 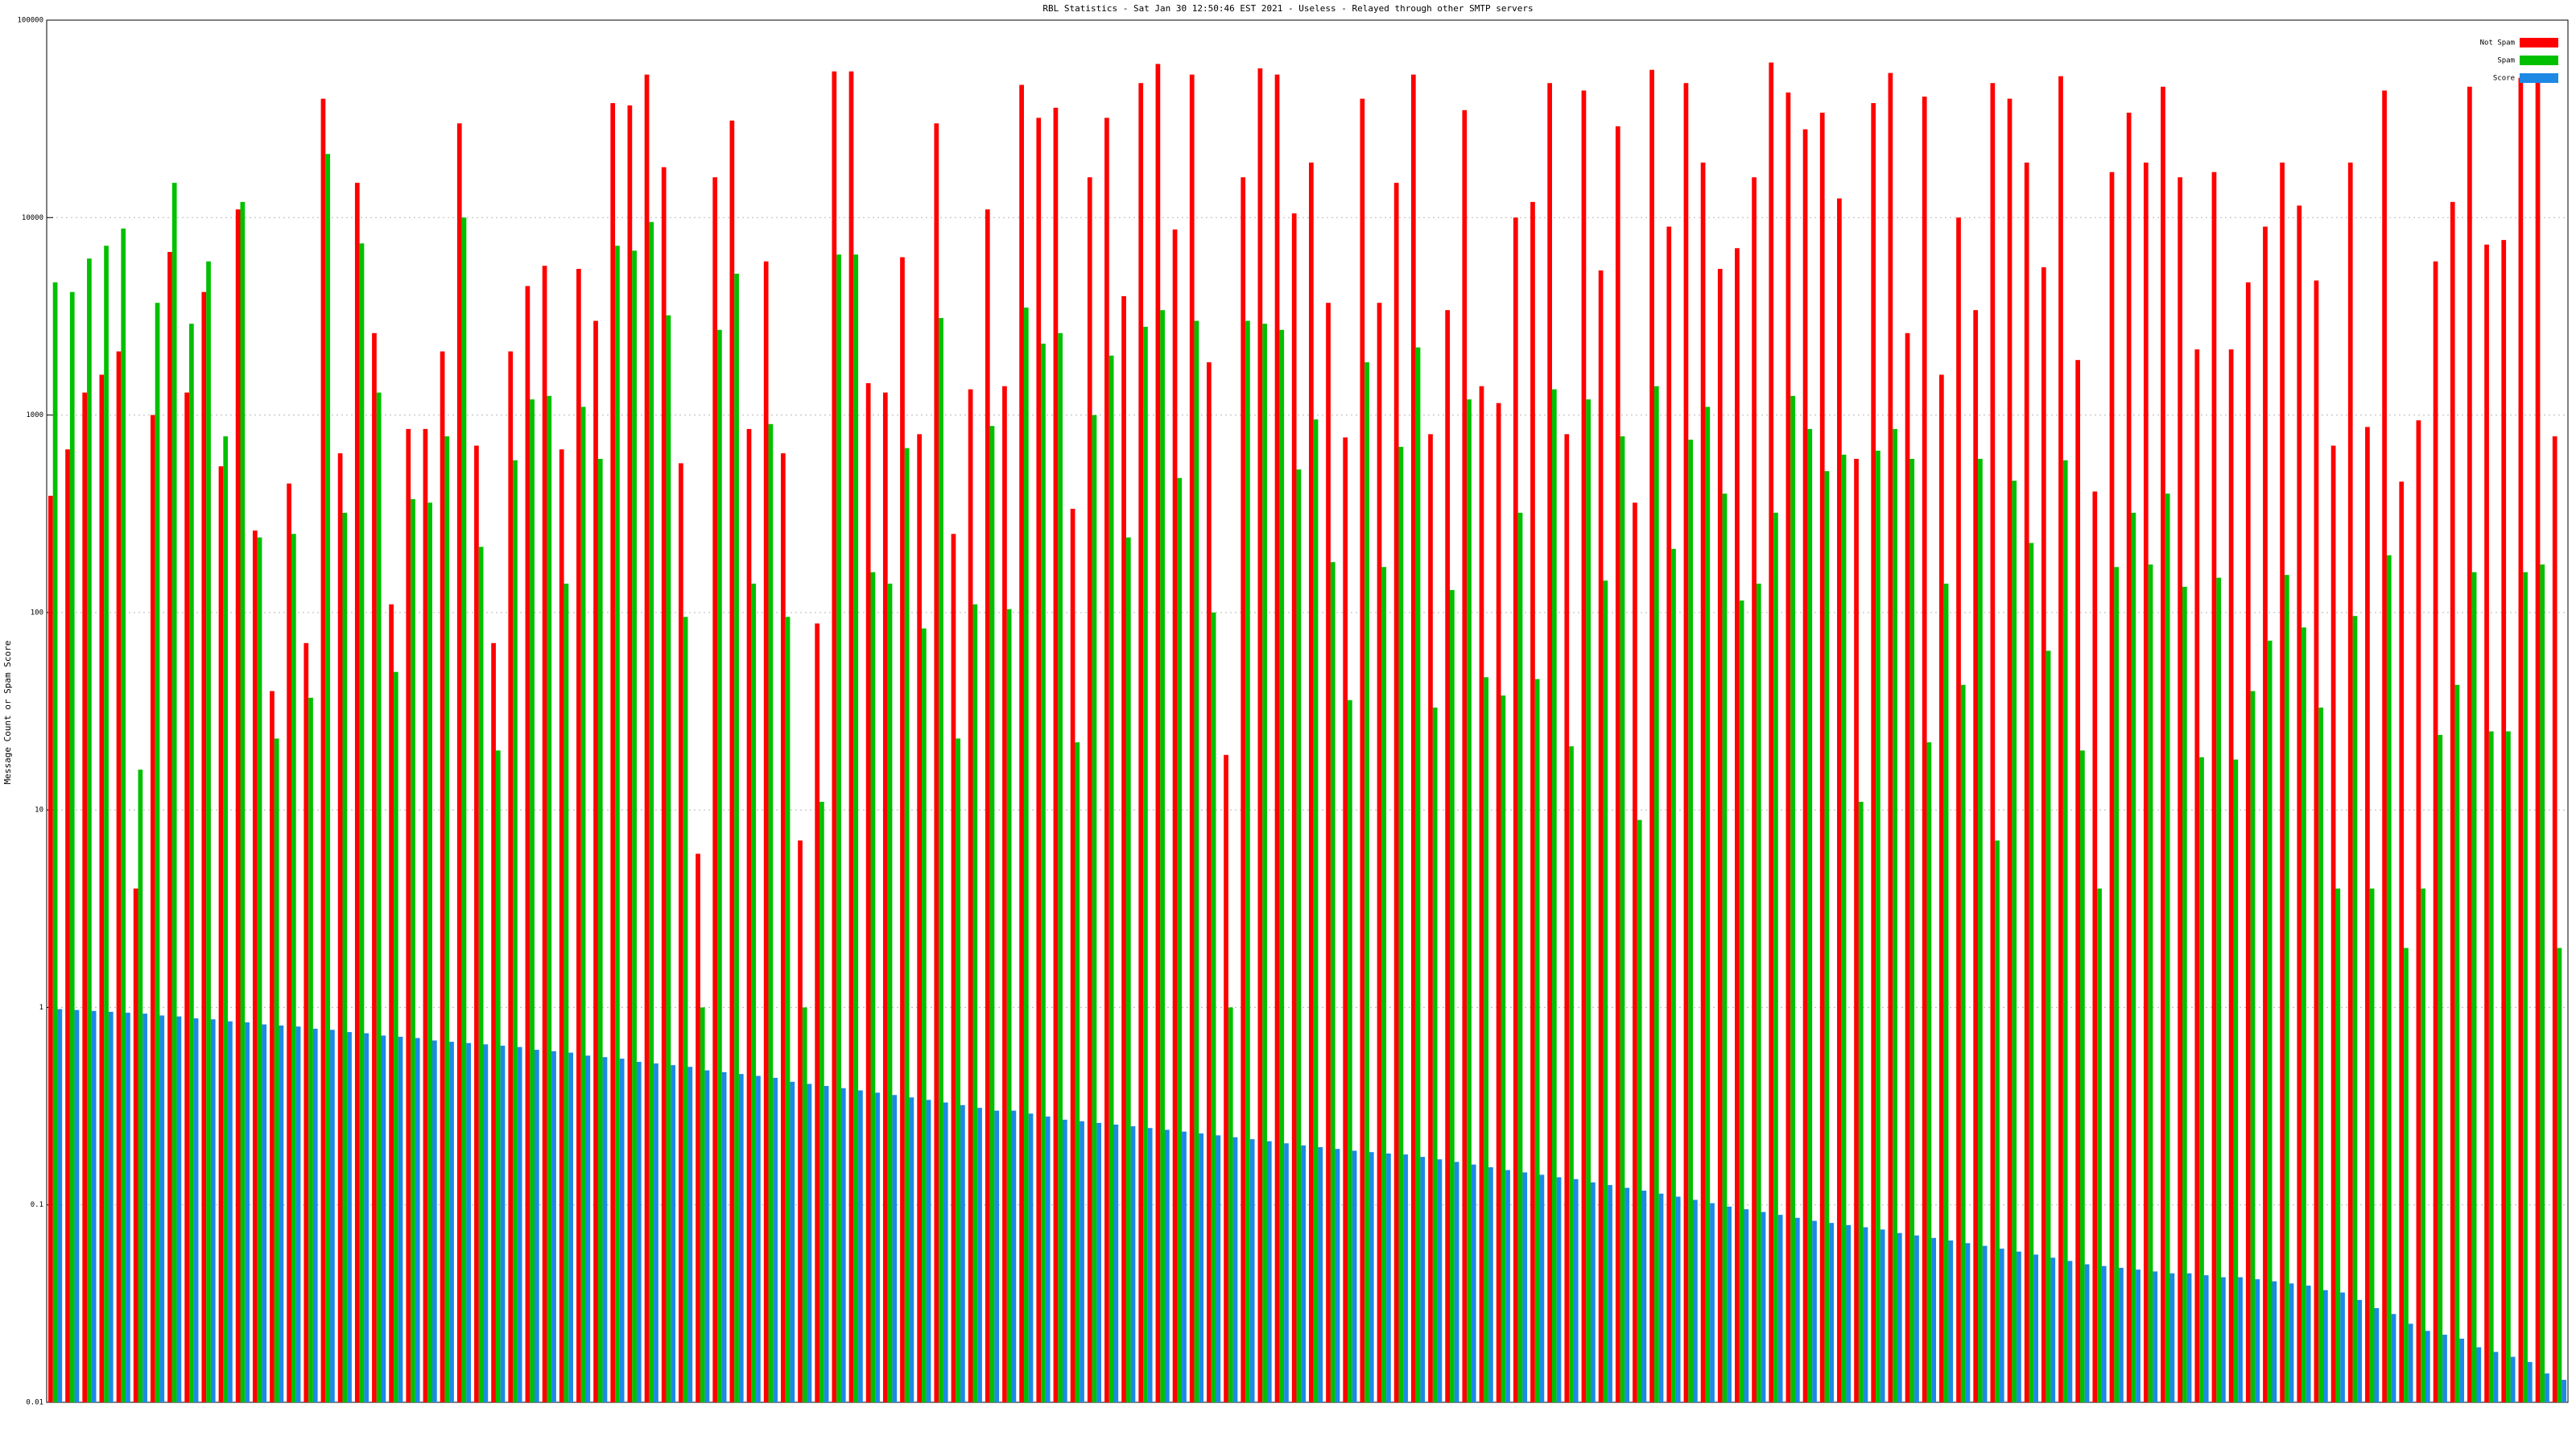 What do you see at coordinates (2506, 61) in the screenshot?
I see `legend-label: Spam` at bounding box center [2506, 61].